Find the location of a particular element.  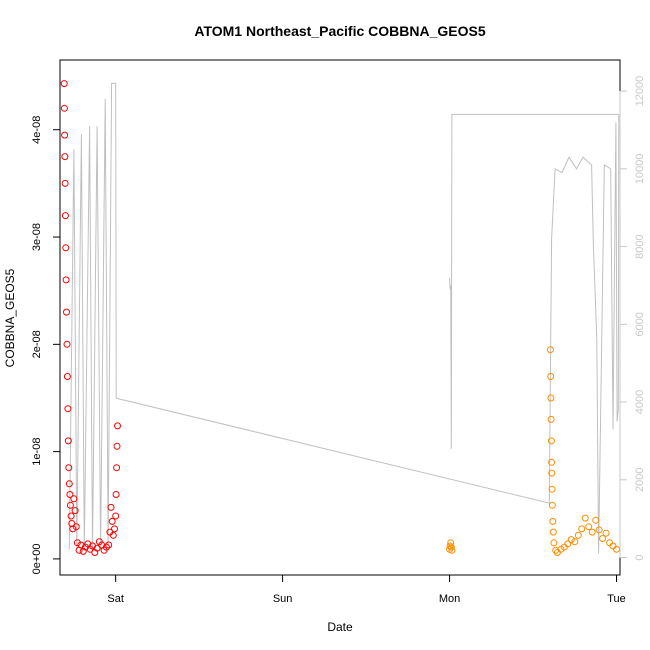

x-tick-label: Sat is located at coordinates (115, 599).